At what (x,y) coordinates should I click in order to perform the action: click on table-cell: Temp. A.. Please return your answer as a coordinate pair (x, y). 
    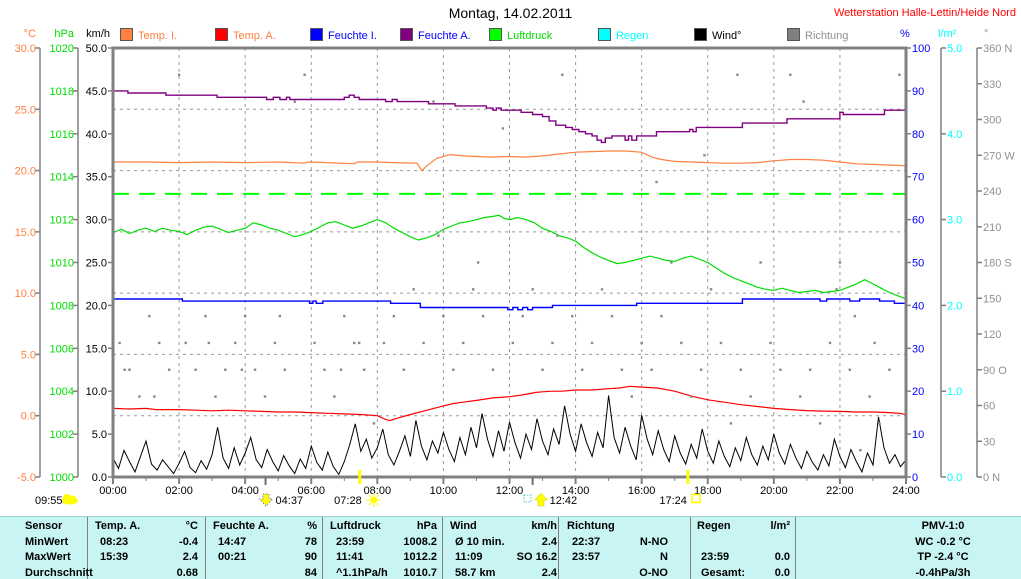
    Looking at the image, I should click on (118, 526).